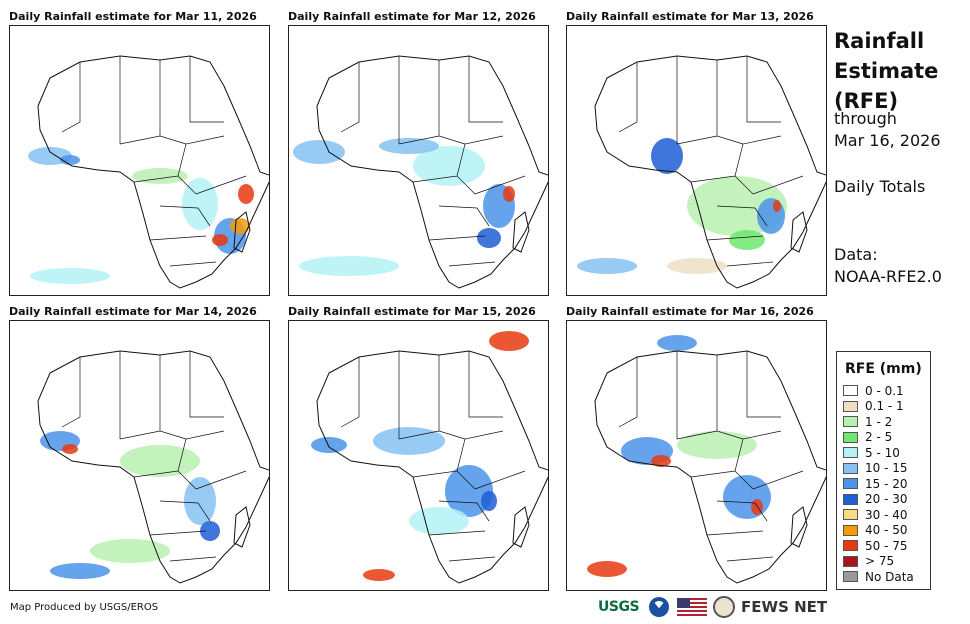 This screenshot has height=624, width=970. I want to click on through-date: Mar 16, 2026, so click(887, 140).